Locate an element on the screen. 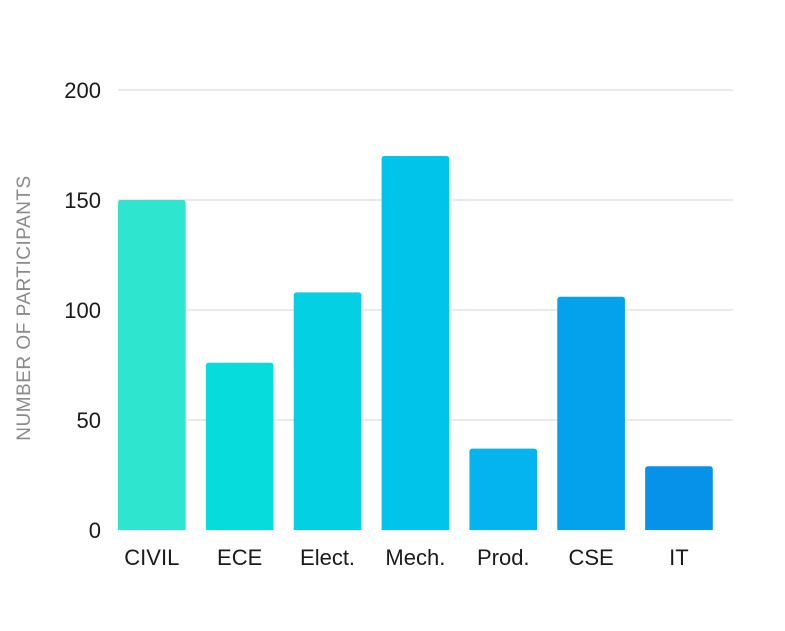 Image resolution: width=785 pixels, height=631 pixels. x-tick-label: CIVIL is located at coordinates (151, 557).